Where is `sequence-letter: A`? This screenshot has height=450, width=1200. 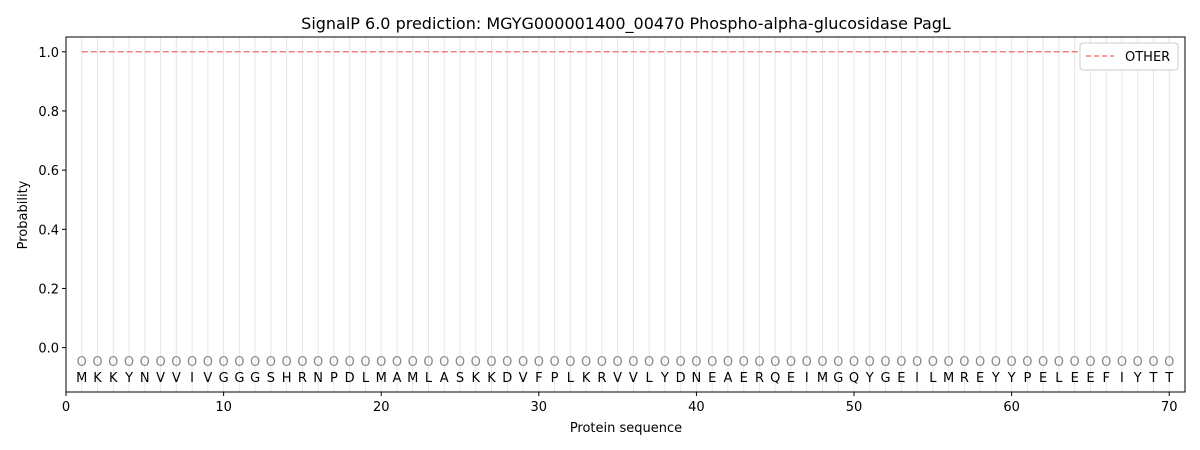 sequence-letter: A is located at coordinates (444, 378).